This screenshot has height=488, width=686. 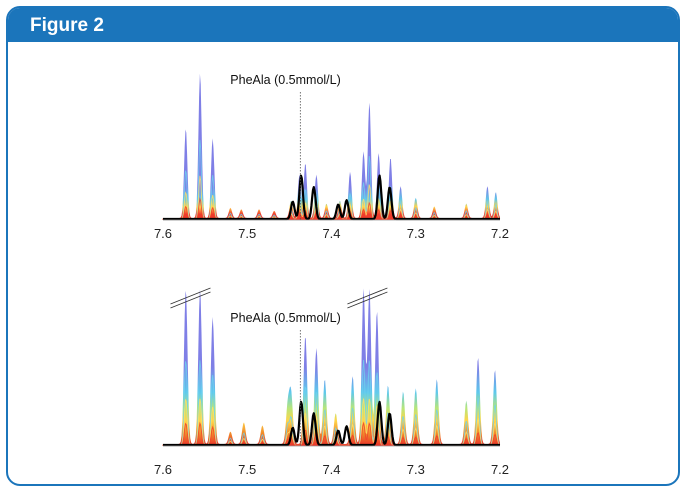 I want to click on figure-header: Figure 2, so click(x=343, y=25).